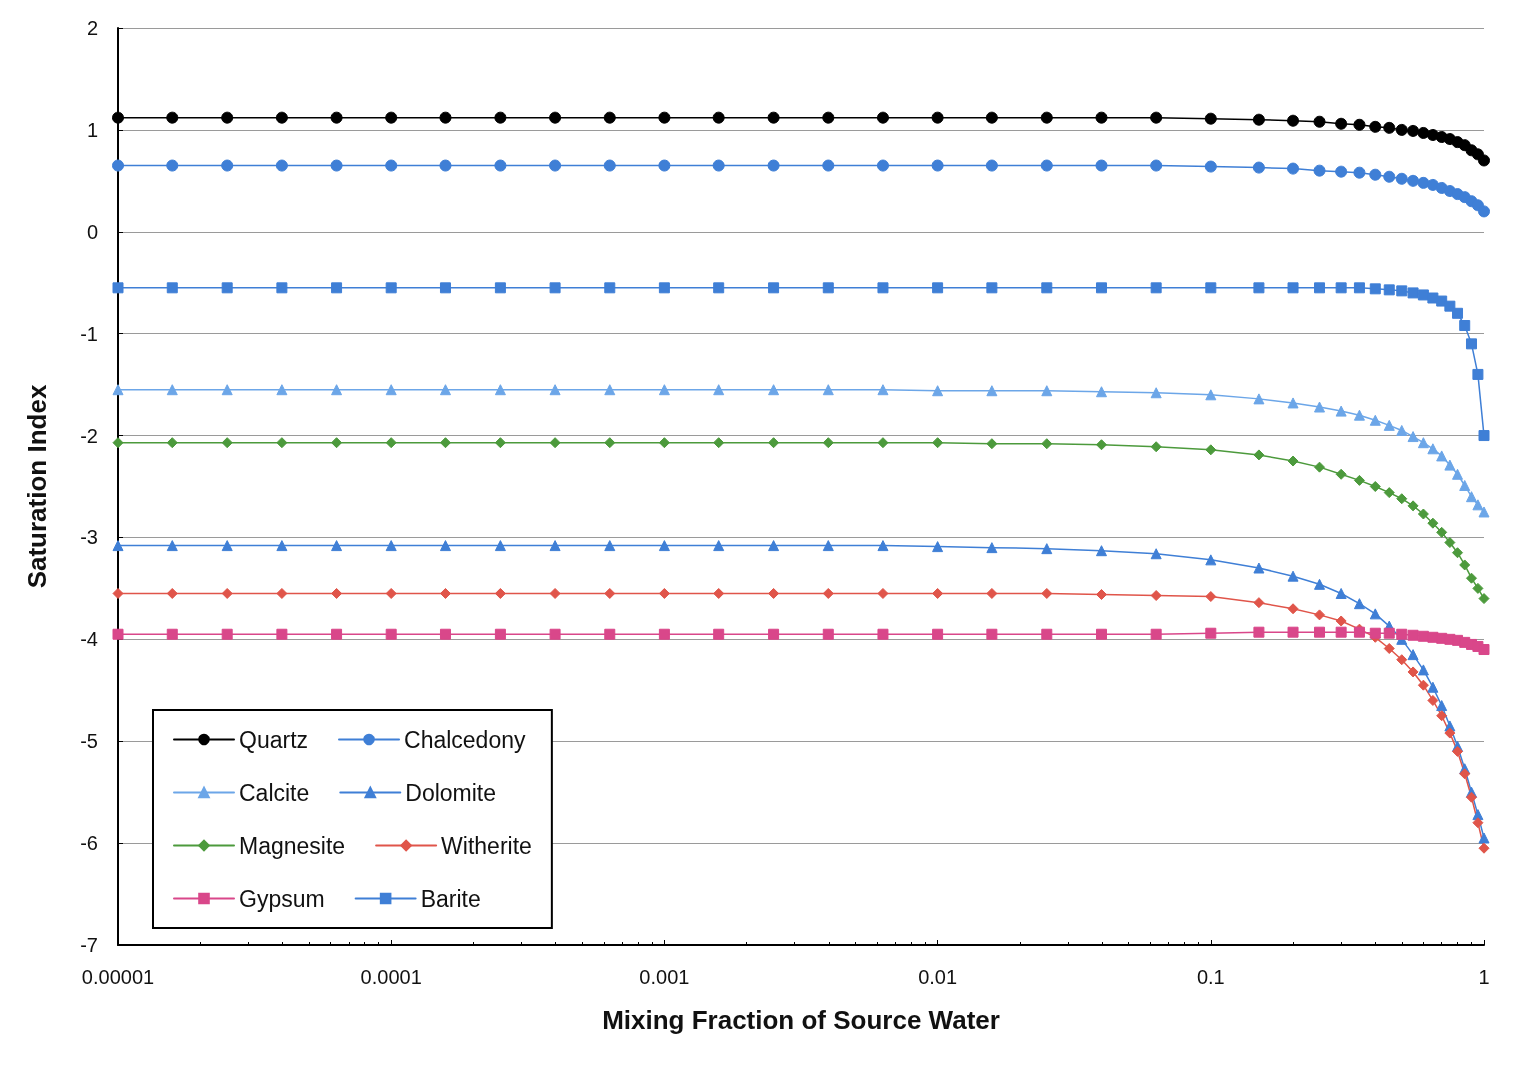  Describe the element at coordinates (89, 333) in the screenshot. I see `y-tick-label: -1` at that location.